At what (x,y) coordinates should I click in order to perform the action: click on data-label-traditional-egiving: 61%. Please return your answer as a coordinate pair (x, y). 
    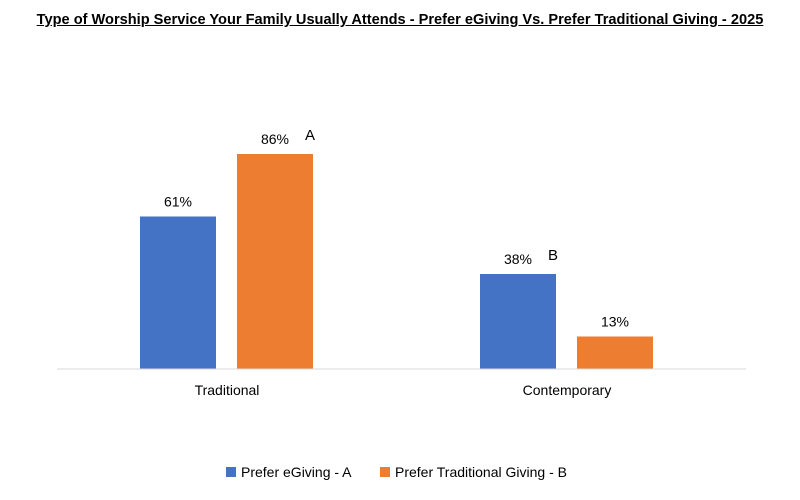
    Looking at the image, I should click on (178, 202).